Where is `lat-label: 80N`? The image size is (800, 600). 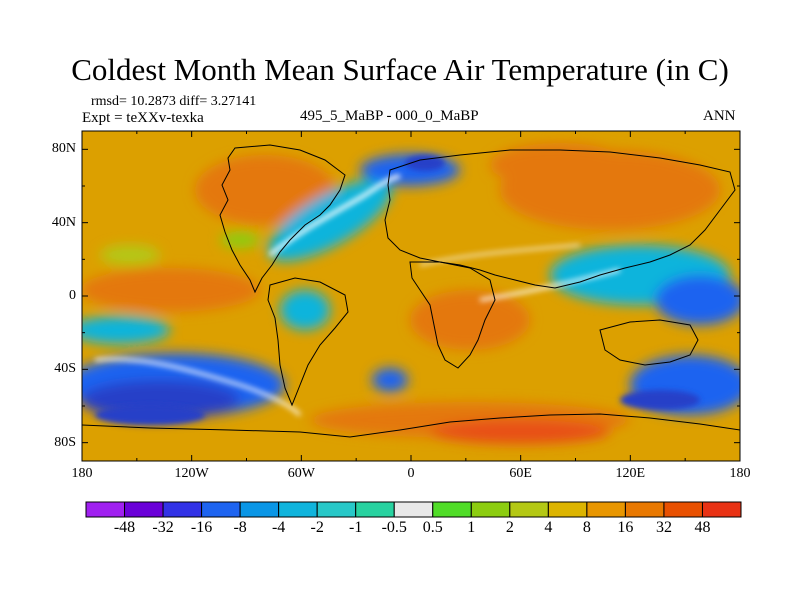 lat-label: 80N is located at coordinates (63, 149).